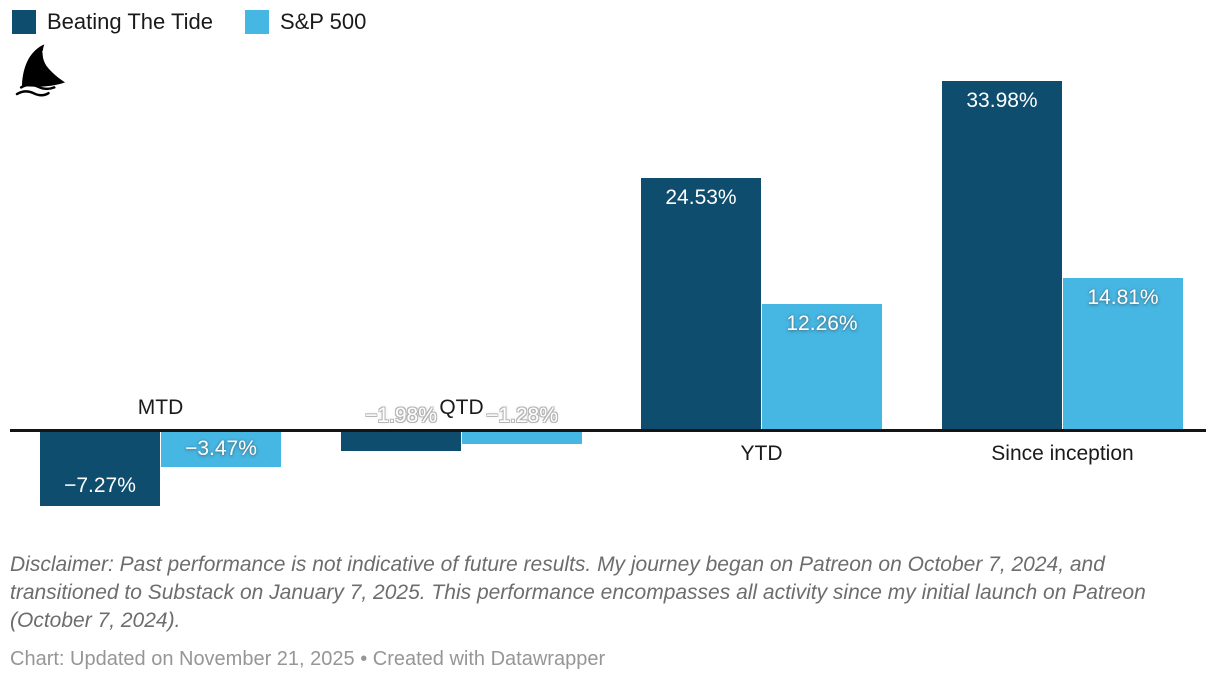  I want to click on category-label-ytd: YTD, so click(761, 453).